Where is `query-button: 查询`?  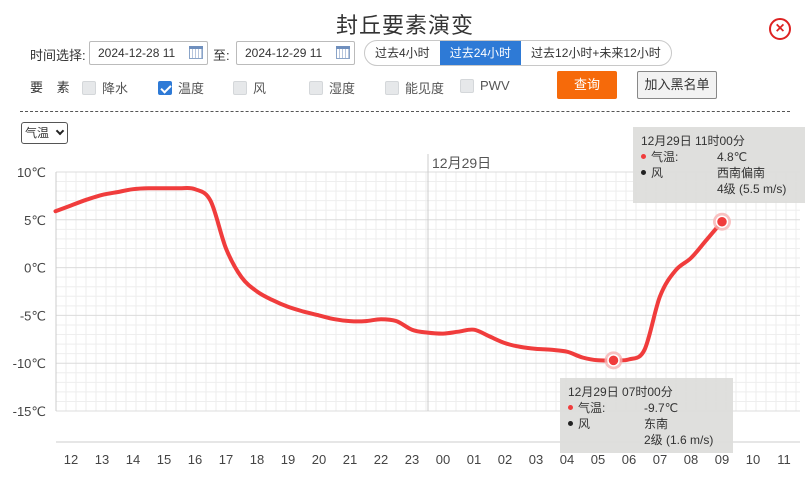
query-button: 查询 is located at coordinates (587, 85).